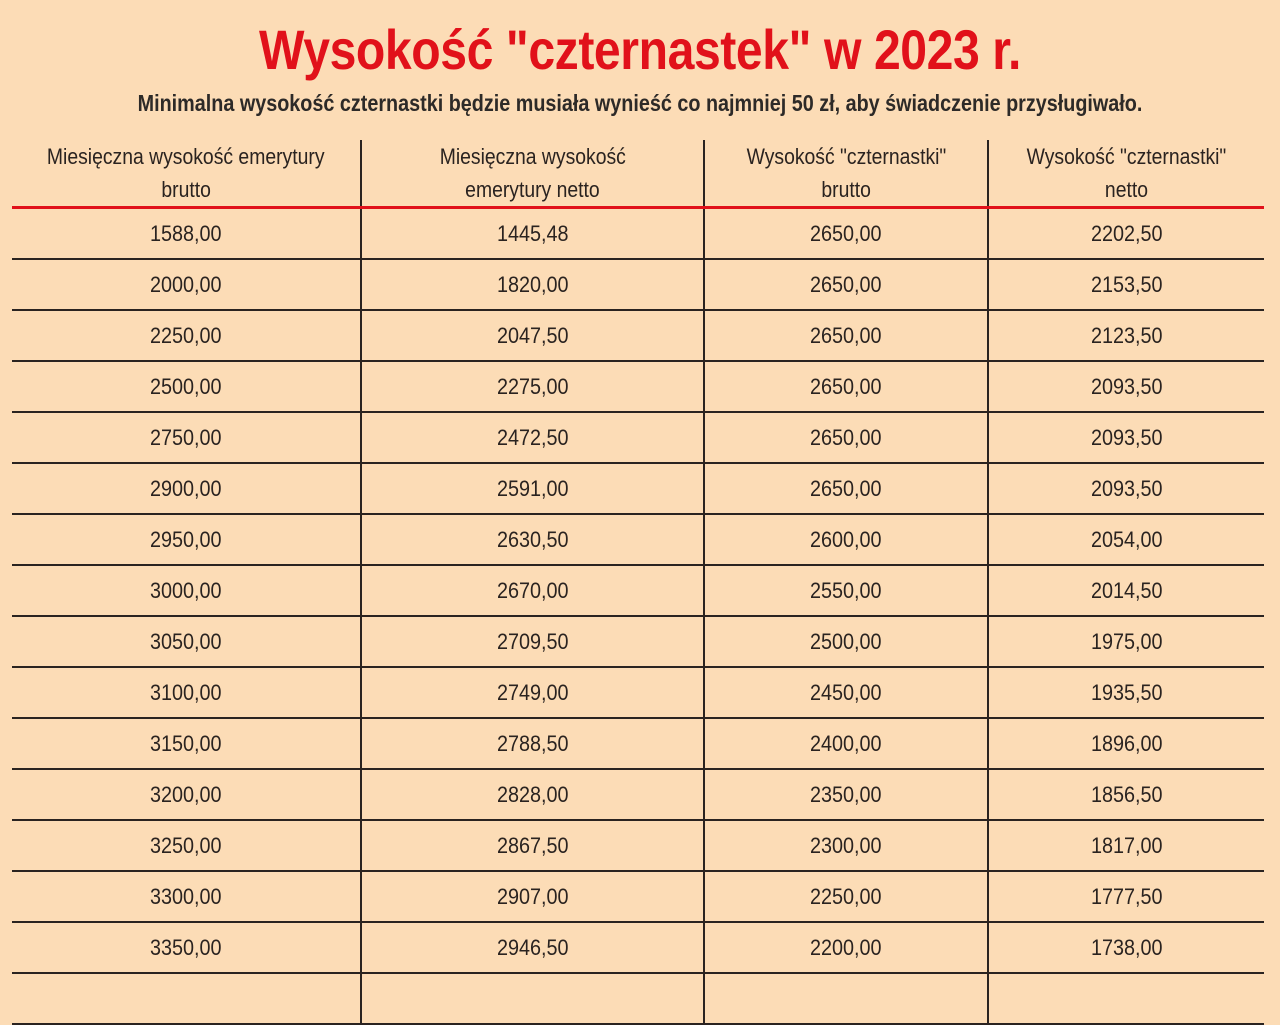 Image resolution: width=1280 pixels, height=1025 pixels. I want to click on table-row: 3100,00 2749,00 2450,00 1935,50, so click(638, 693).